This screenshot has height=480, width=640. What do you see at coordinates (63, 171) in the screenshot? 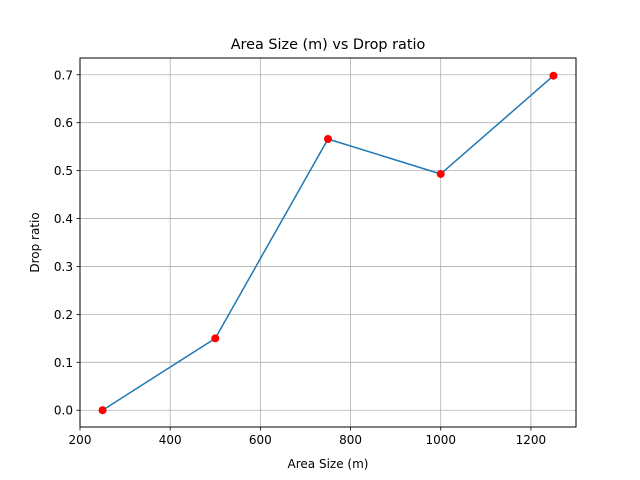
I see `y-tick-label: 0.5` at bounding box center [63, 171].